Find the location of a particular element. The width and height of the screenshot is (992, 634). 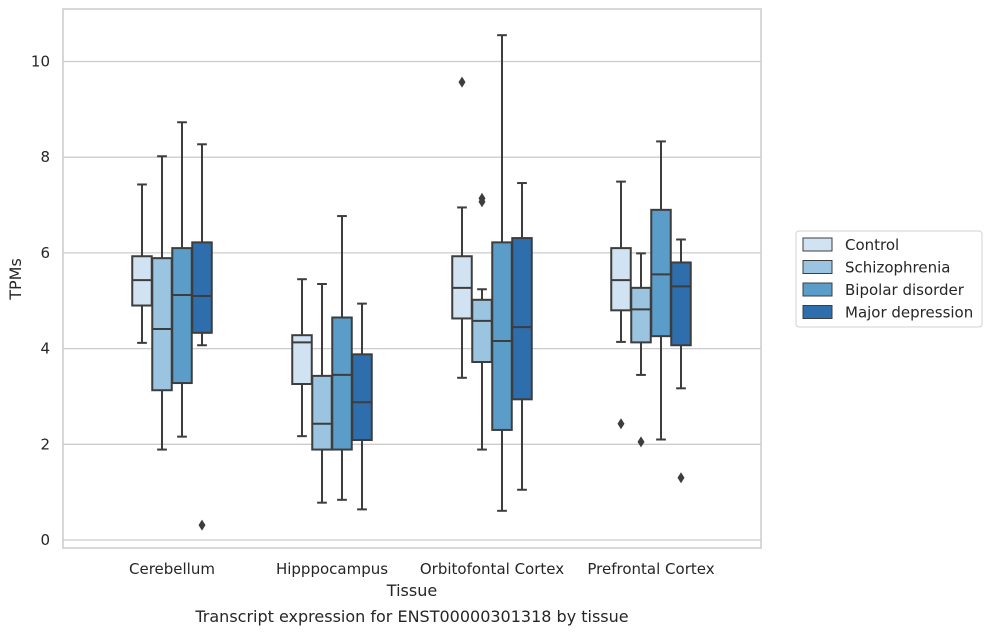

x-tick-label: Orbitofontal Cortex is located at coordinates (492, 569).